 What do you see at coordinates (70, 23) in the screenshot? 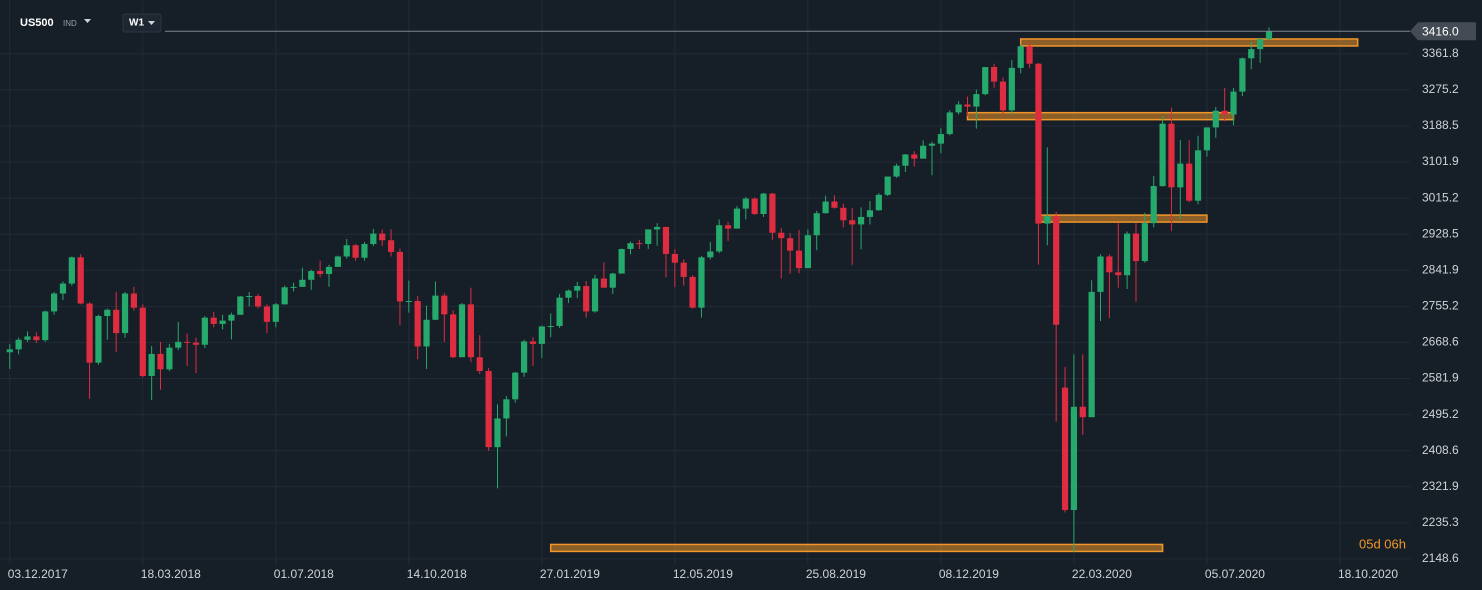
I see `market: IND` at bounding box center [70, 23].